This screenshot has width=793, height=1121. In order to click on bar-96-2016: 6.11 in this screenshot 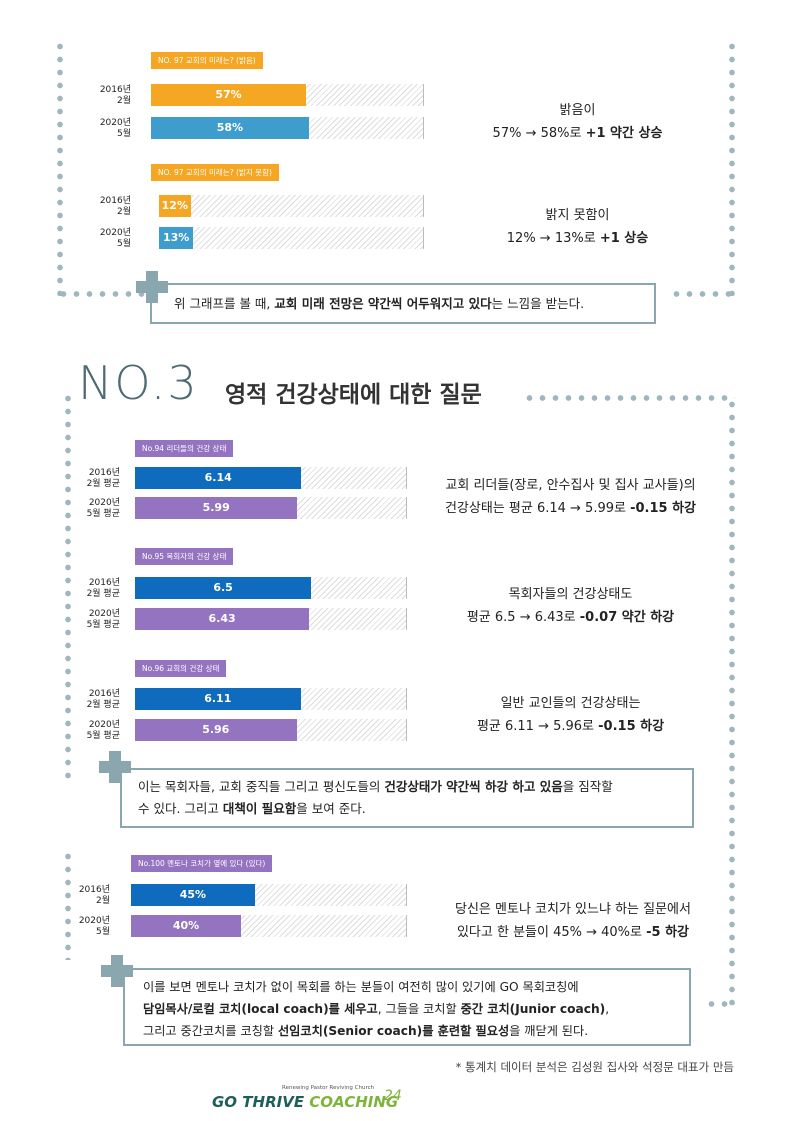, I will do `click(218, 699)`.